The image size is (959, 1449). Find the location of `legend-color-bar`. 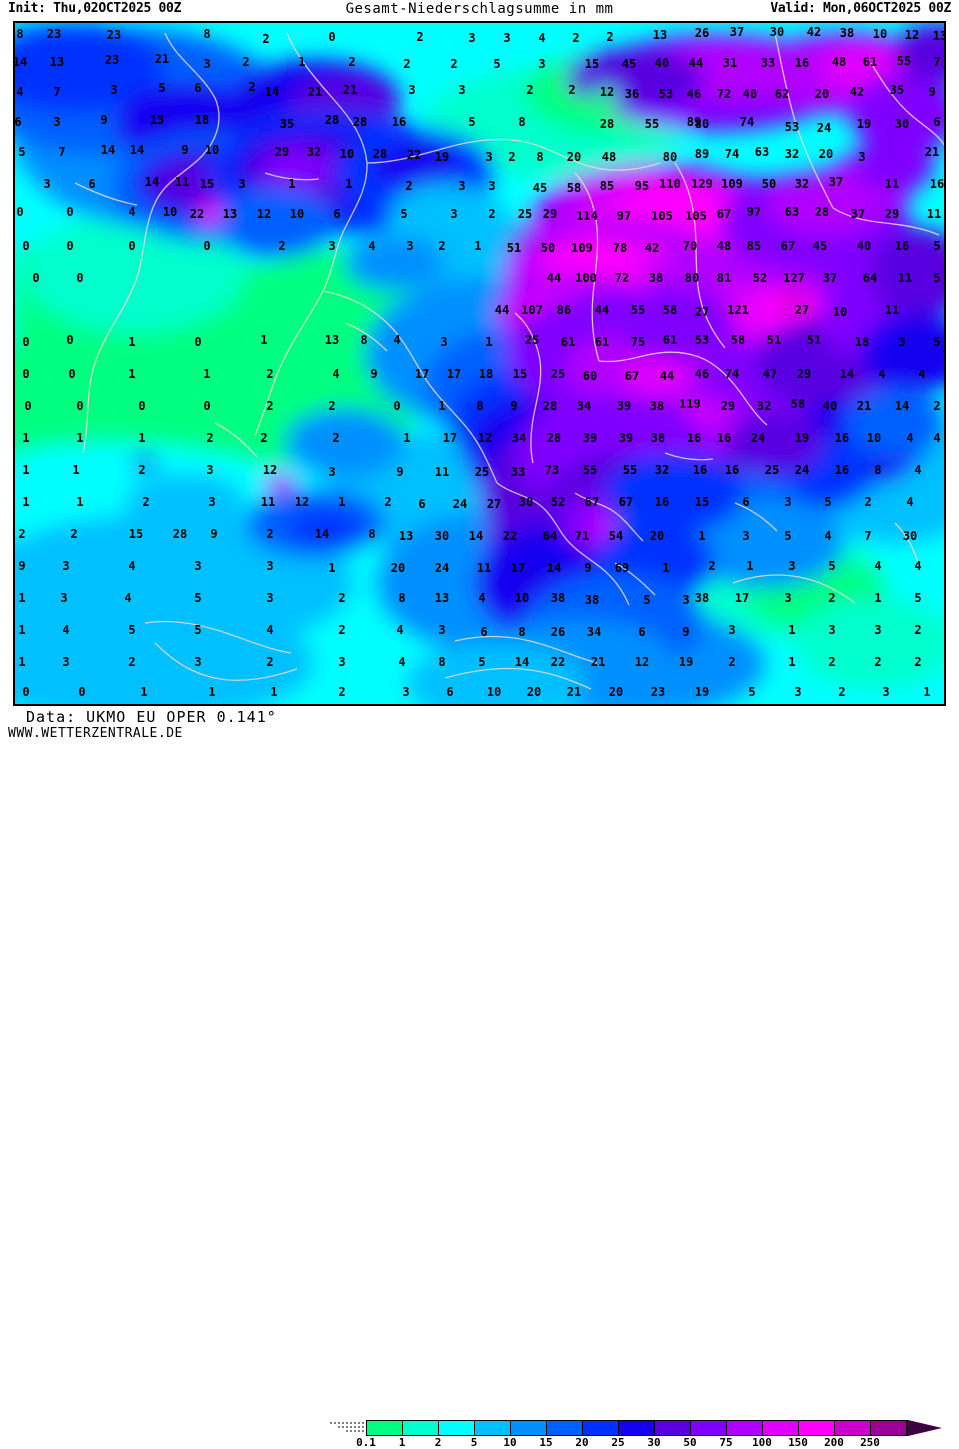

legend-color-bar is located at coordinates (637, 1428).